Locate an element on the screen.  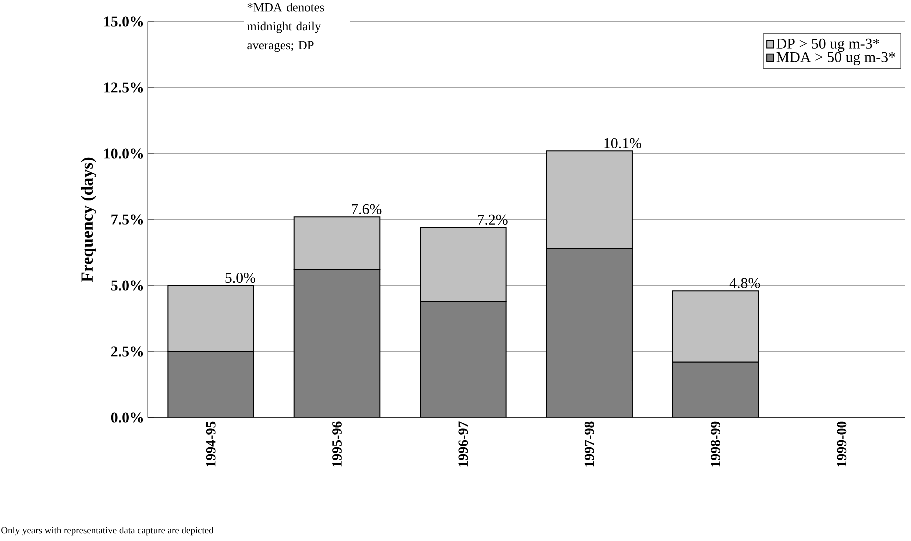
y-axis-title: Frequency (days) is located at coordinates (89, 220).